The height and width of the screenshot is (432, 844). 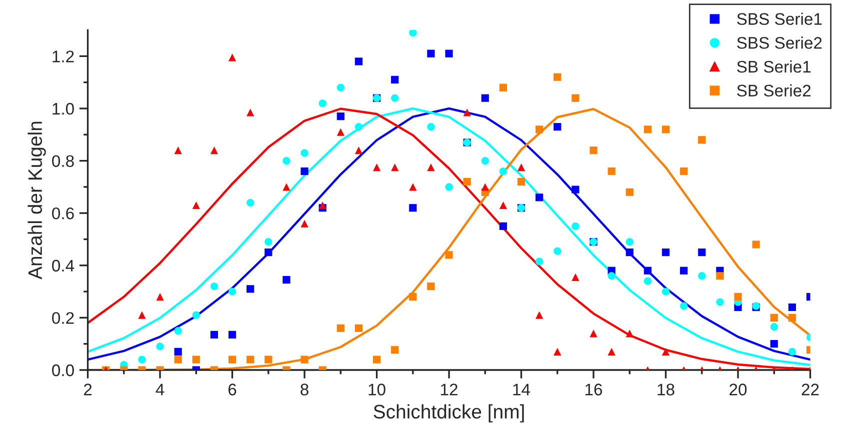 I want to click on y-axis-title: Anzahl der Kugeln, so click(x=37, y=201).